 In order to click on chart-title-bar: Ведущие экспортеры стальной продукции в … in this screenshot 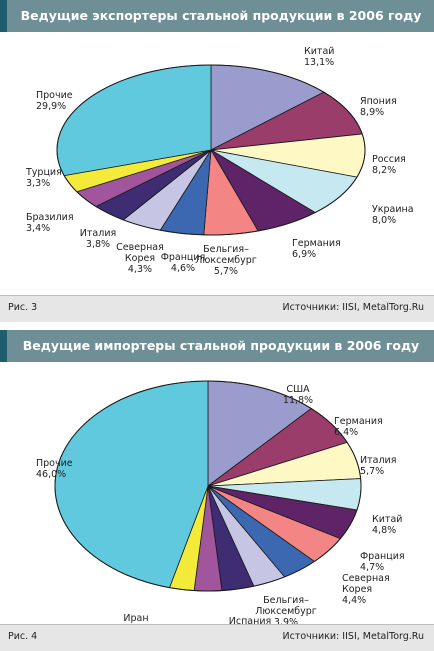, I will do `click(217, 16)`.